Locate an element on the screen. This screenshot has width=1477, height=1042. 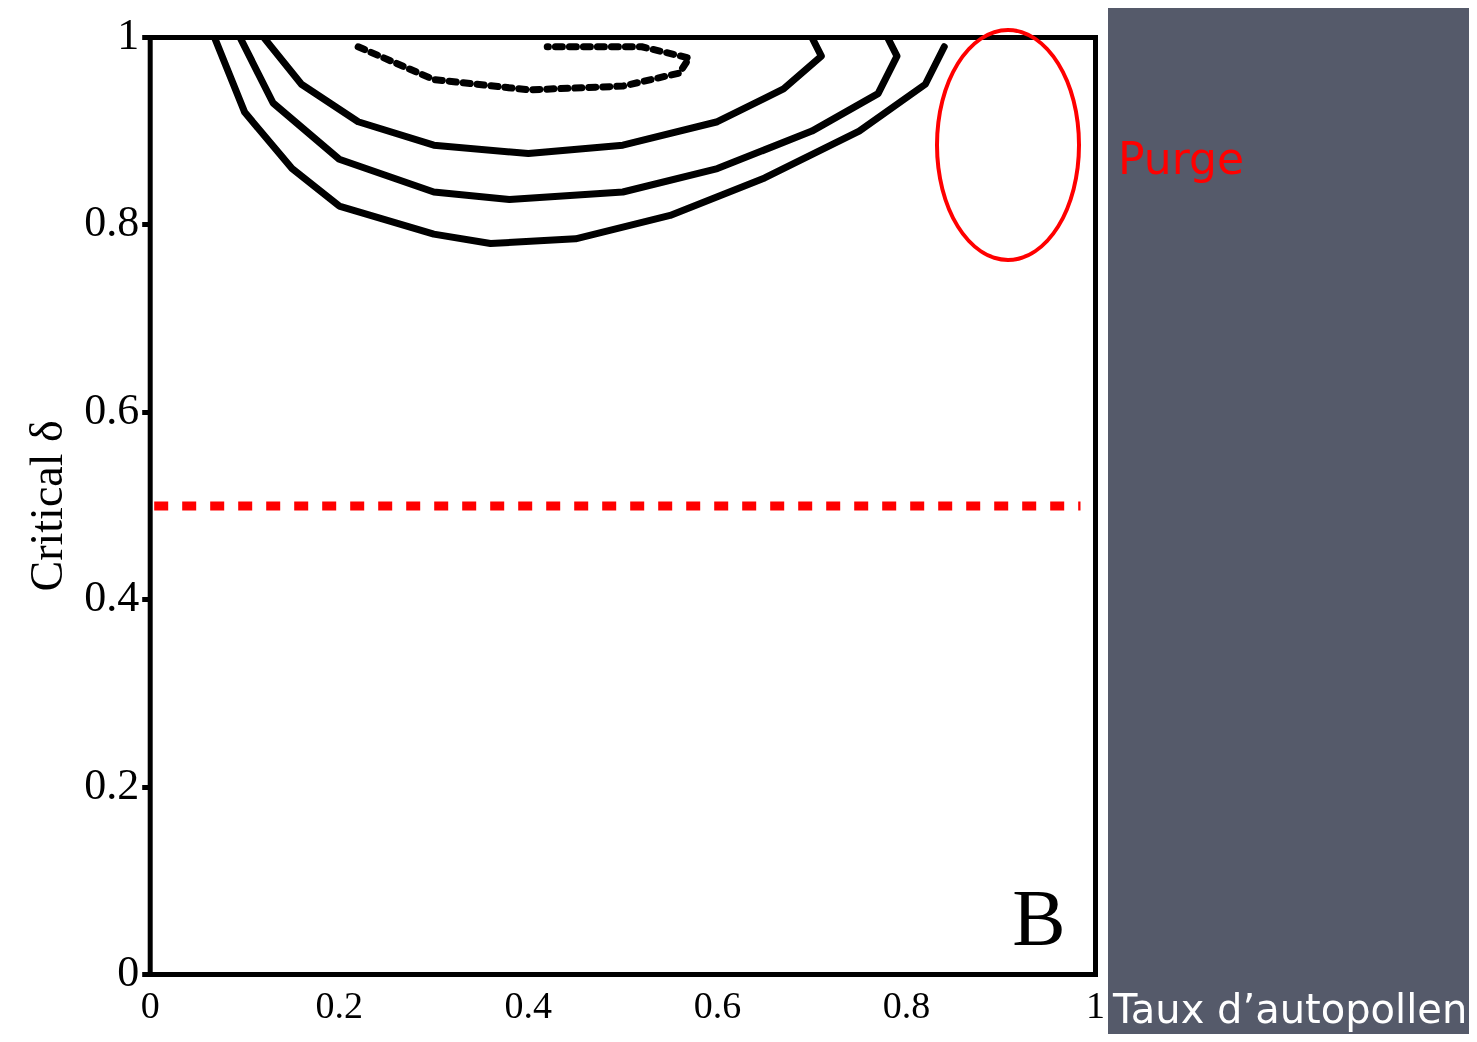
x-tick-label: 1 is located at coordinates (1095, 1005).